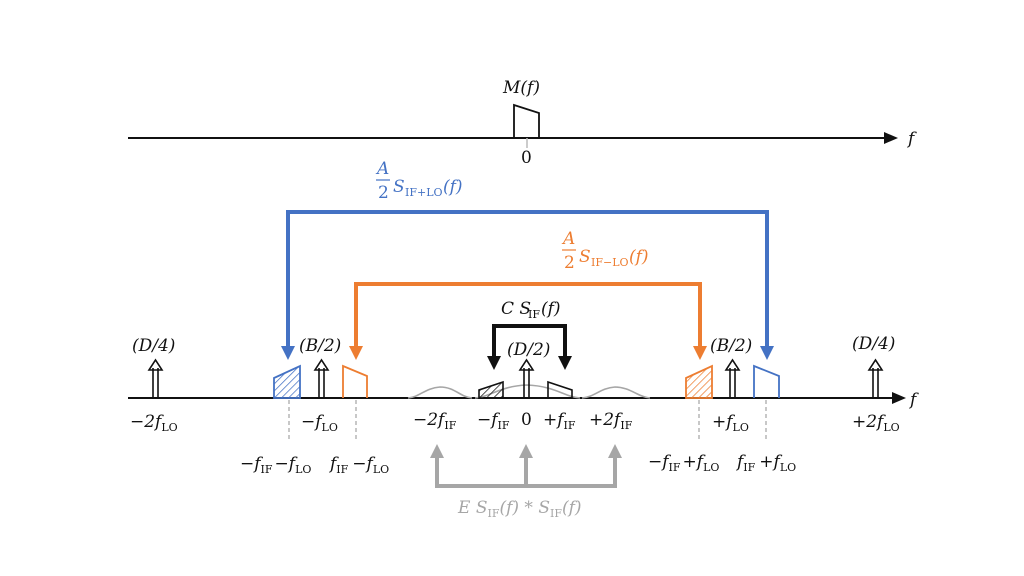 The height and width of the screenshot is (576, 1024). I want to click on sideband-label-mfif-mflo: −fIF −fLO, so click(275, 465).